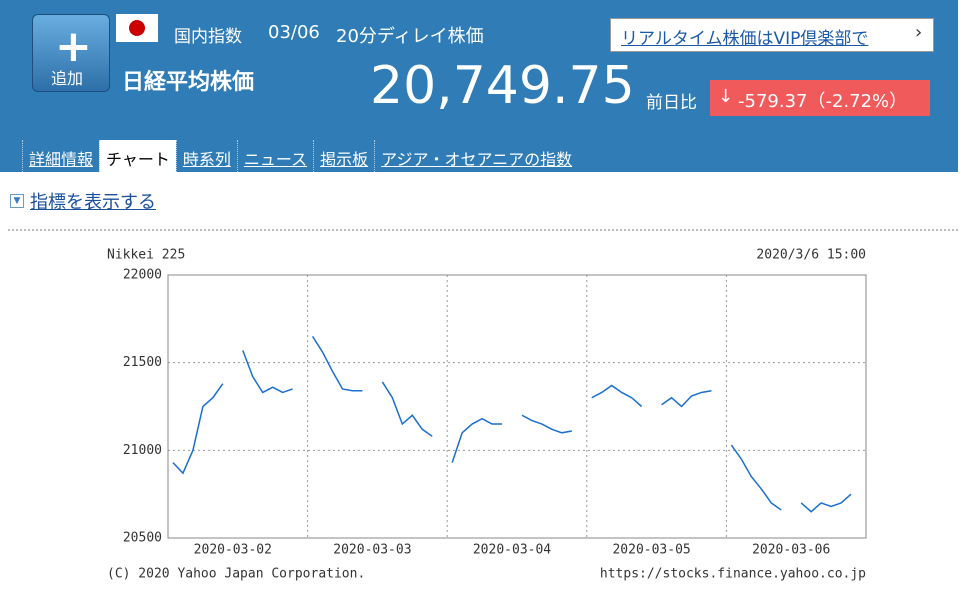  Describe the element at coordinates (512, 550) in the screenshot. I see `x-tick-label: 2020-03-04` at that location.